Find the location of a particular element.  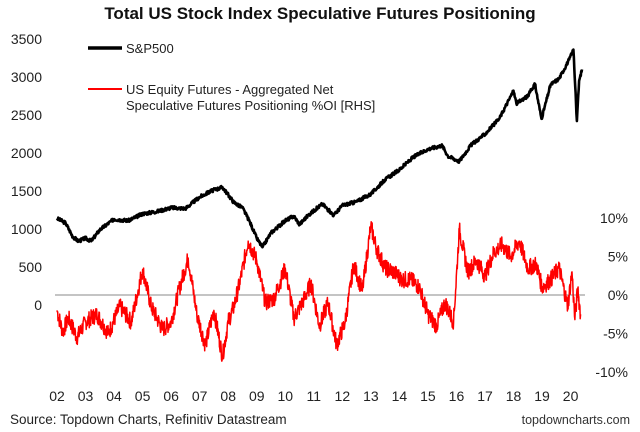

x-tick-label: 05 is located at coordinates (143, 396).